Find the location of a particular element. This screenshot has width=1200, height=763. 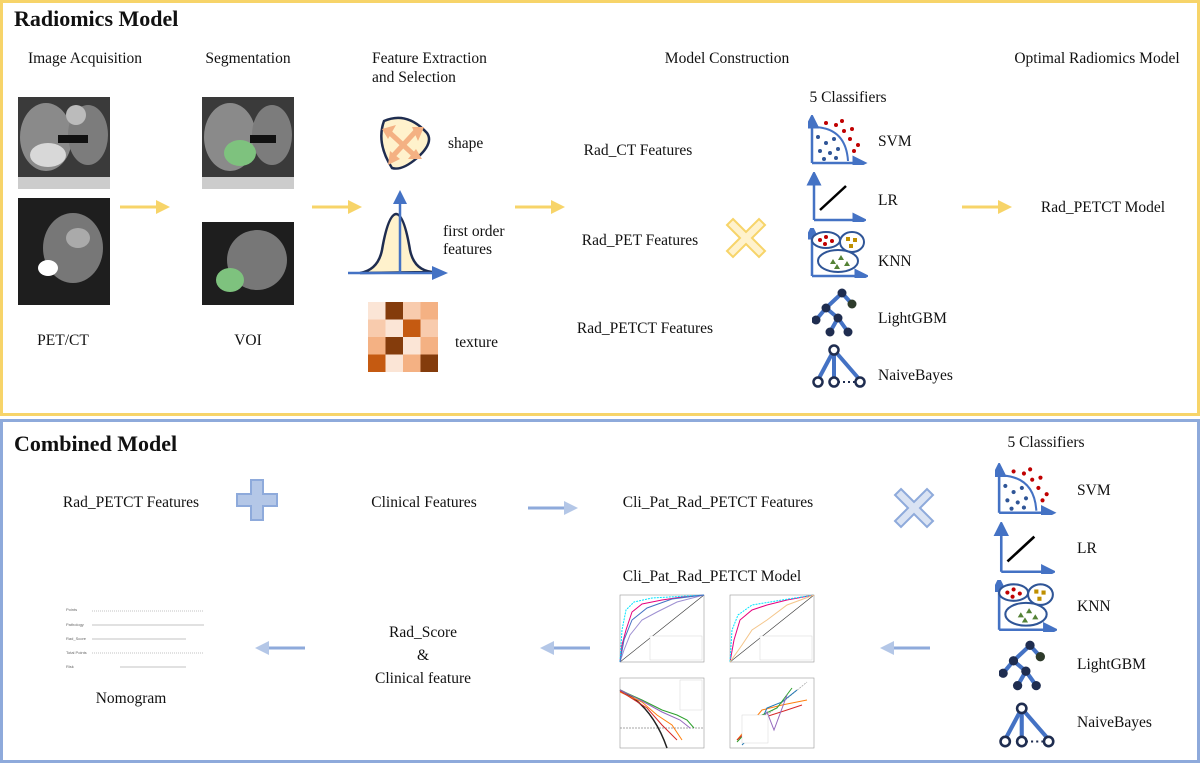

clinical-feature-label: Clinical feature is located at coordinates (423, 678).